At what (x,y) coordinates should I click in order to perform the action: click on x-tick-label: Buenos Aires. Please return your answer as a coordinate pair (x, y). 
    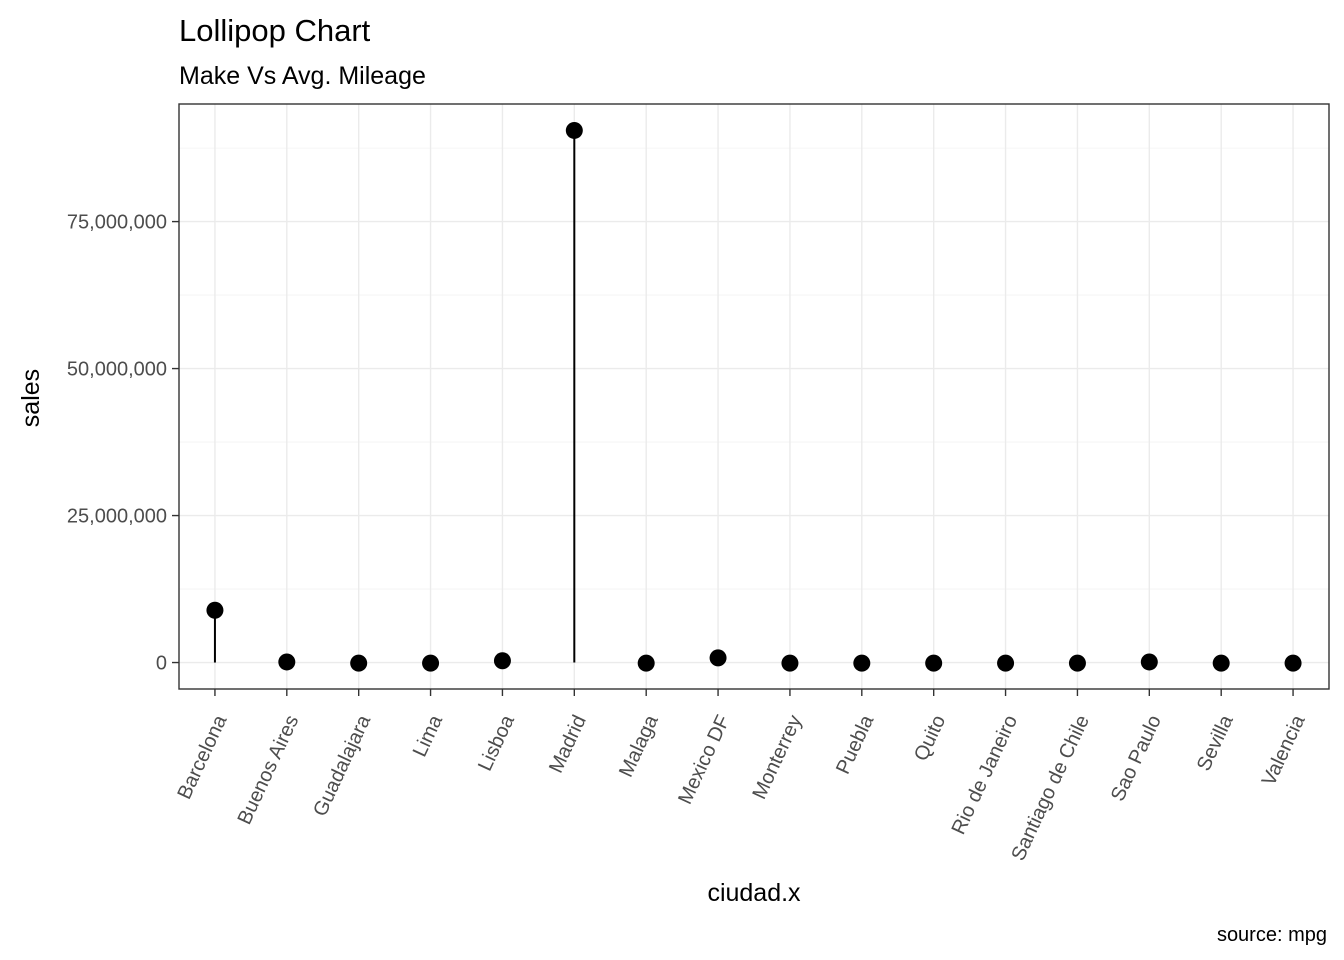
    Looking at the image, I should click on (269, 770).